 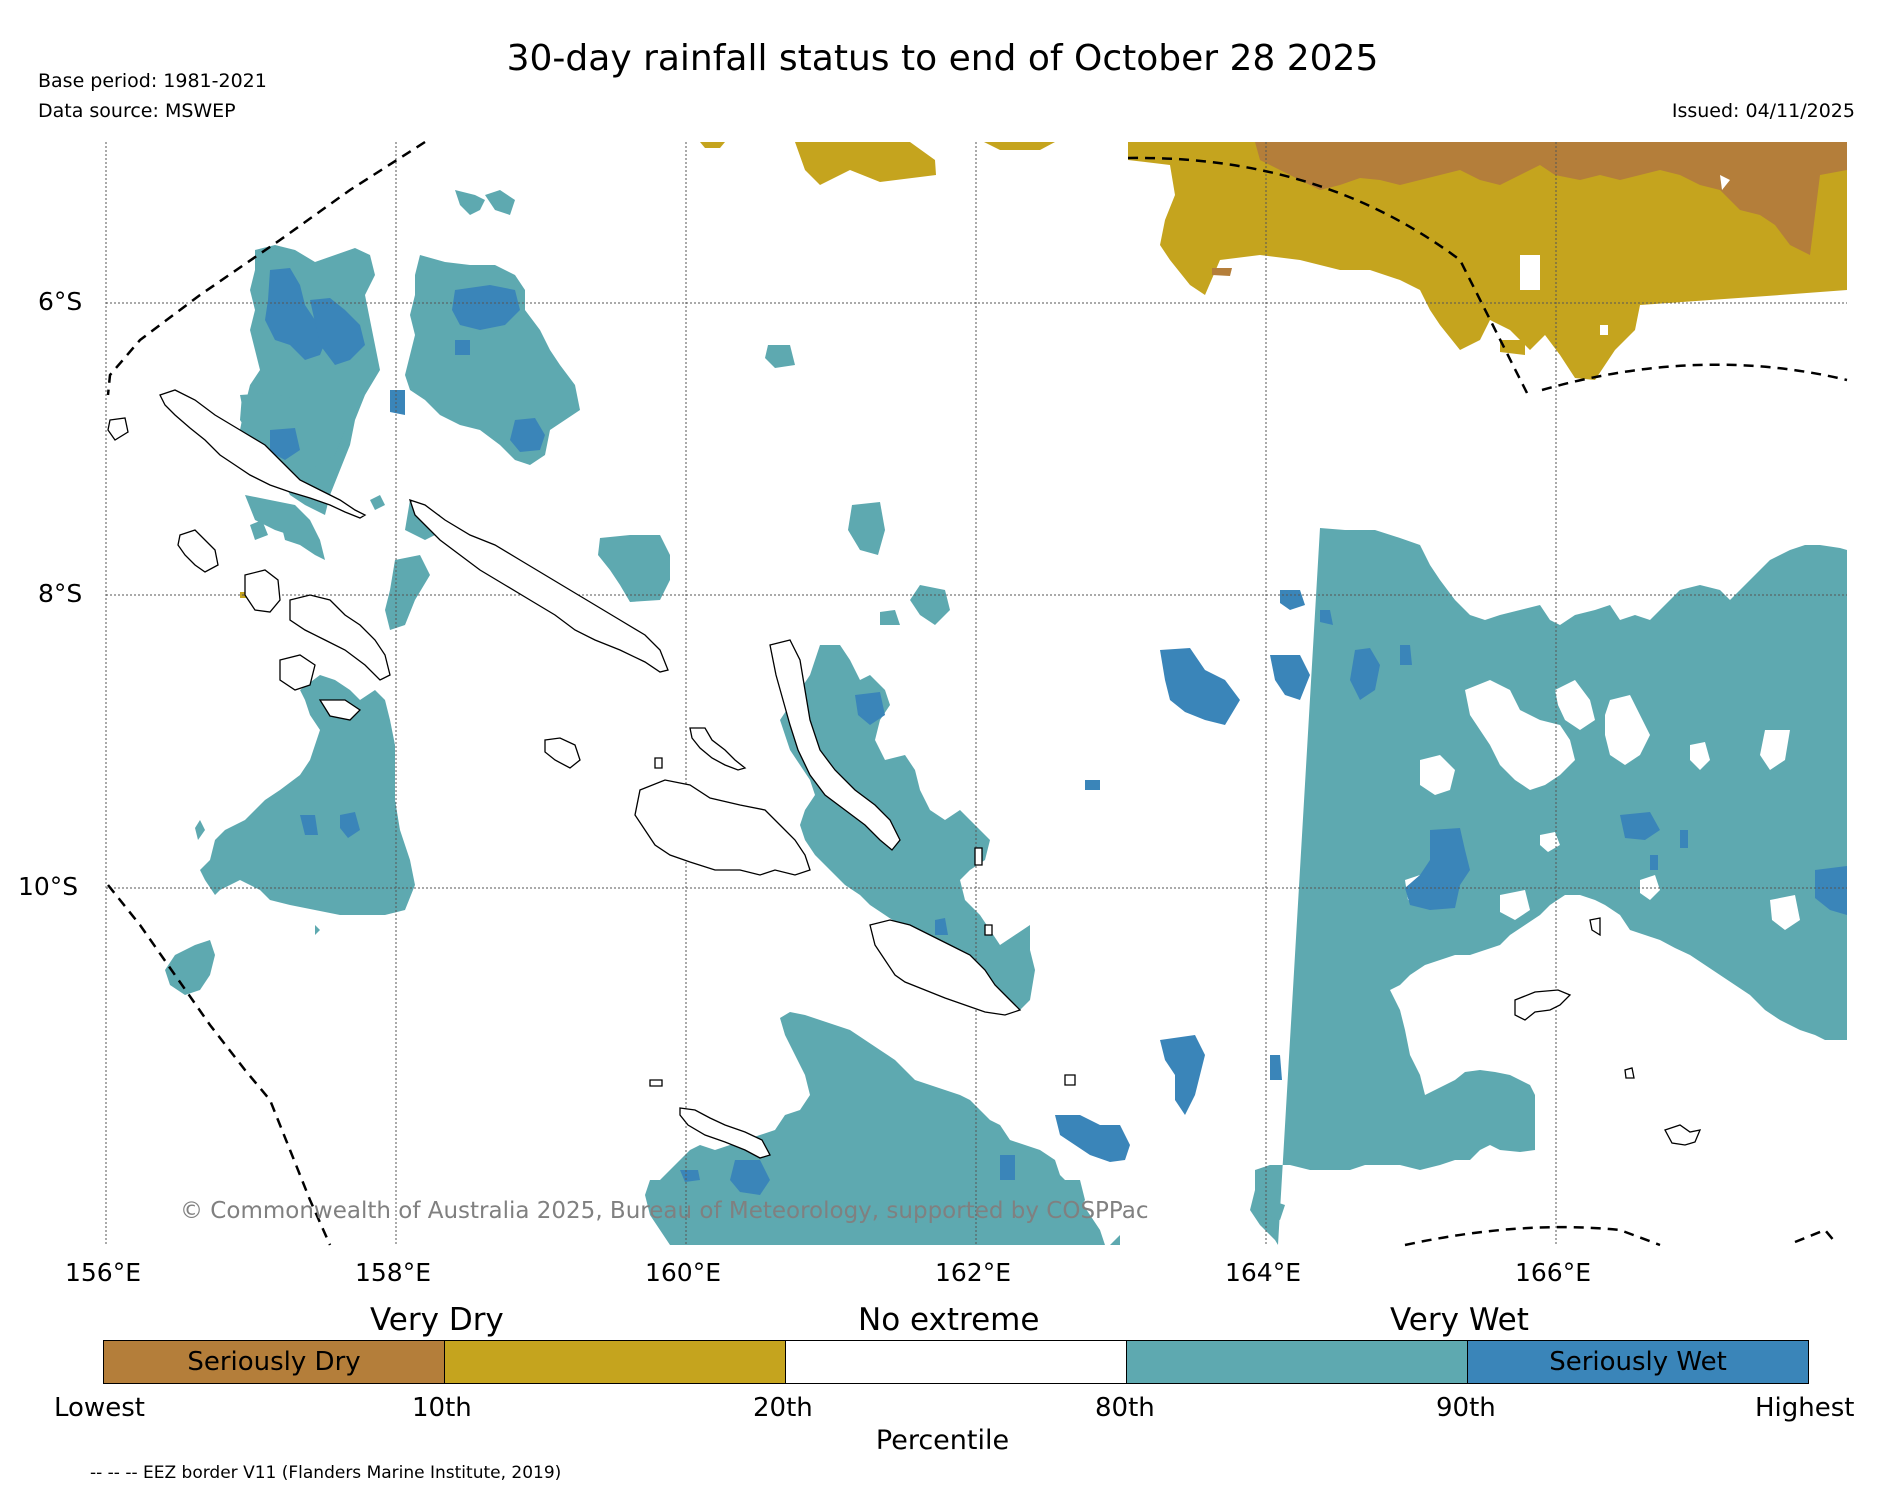 What do you see at coordinates (1466, 1408) in the screenshot?
I see `tick-90th: 90th` at bounding box center [1466, 1408].